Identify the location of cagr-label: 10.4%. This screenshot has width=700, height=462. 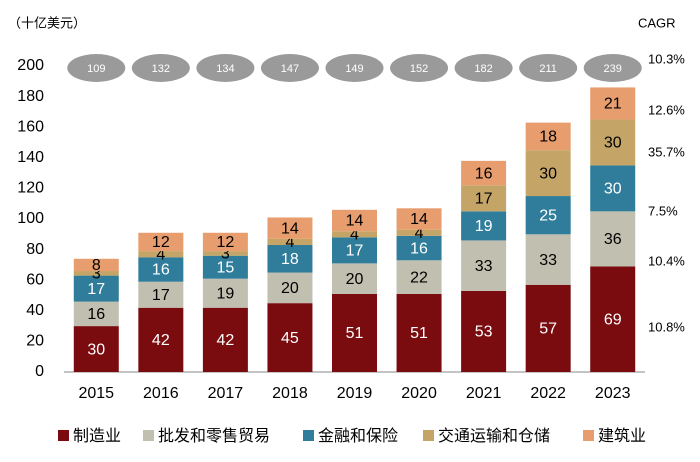
(666, 260).